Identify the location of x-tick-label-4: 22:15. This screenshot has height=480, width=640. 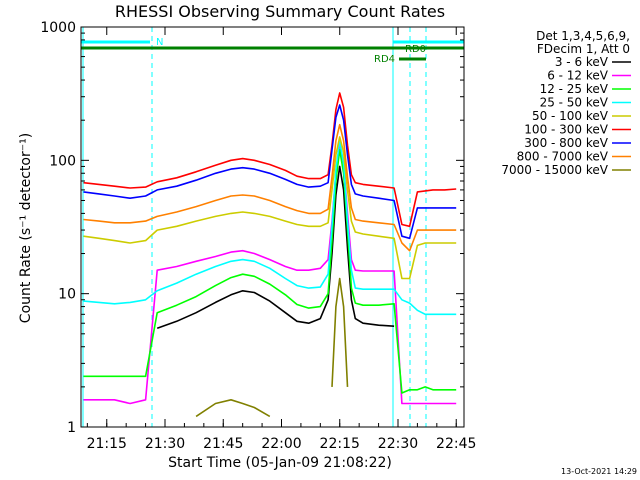
(340, 444).